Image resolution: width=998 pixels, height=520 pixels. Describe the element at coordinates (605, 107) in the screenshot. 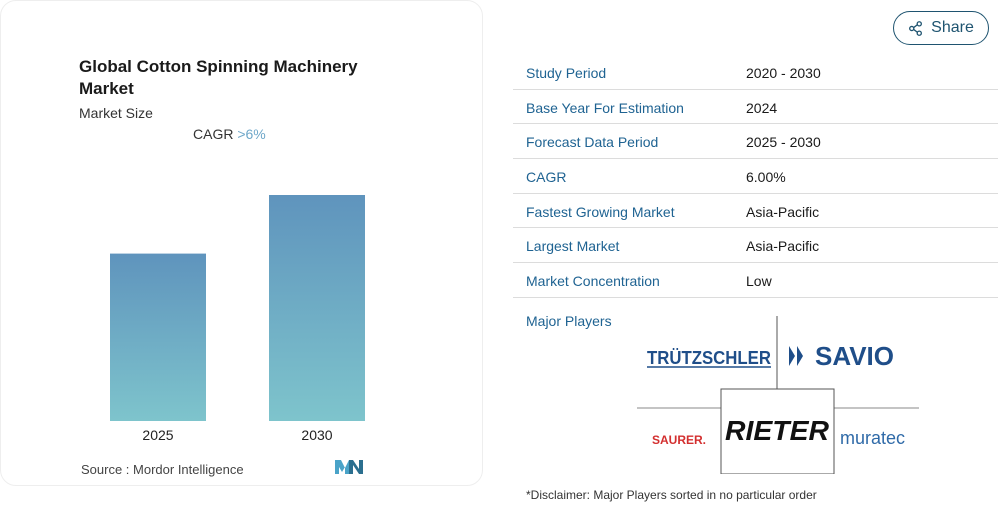

I see `row-key: Base Year For Estimation` at that location.